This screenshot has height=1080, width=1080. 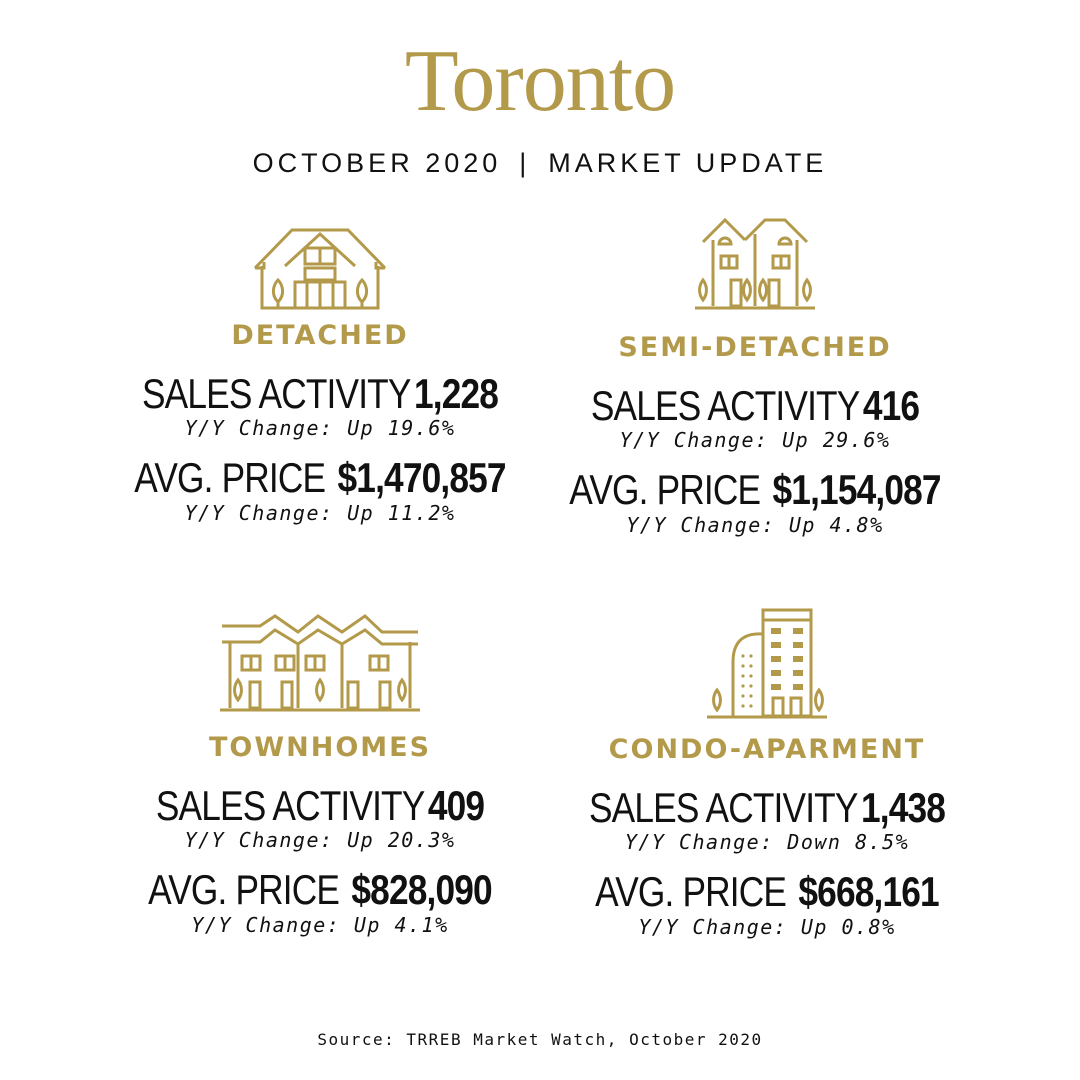 I want to click on condo-building-icon, so click(x=767, y=663).